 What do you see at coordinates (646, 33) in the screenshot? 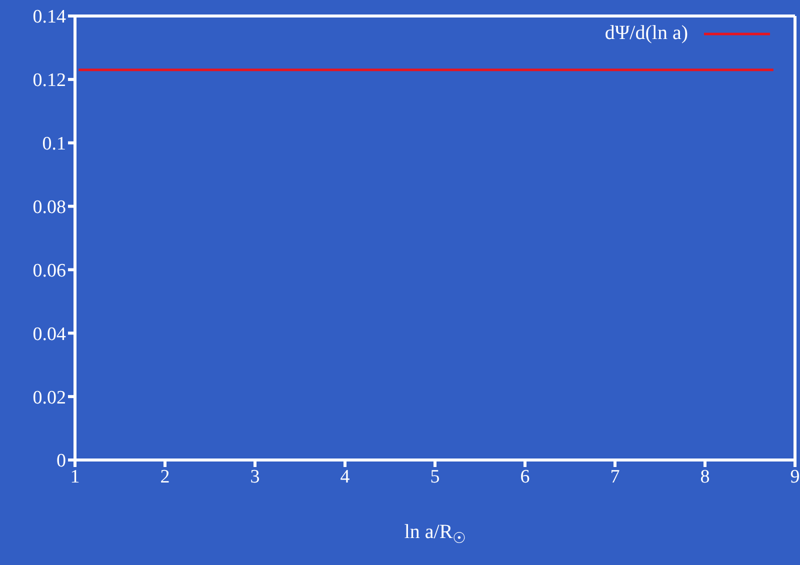
I see `legend-label: dΨ/d(ln a)` at bounding box center [646, 33].